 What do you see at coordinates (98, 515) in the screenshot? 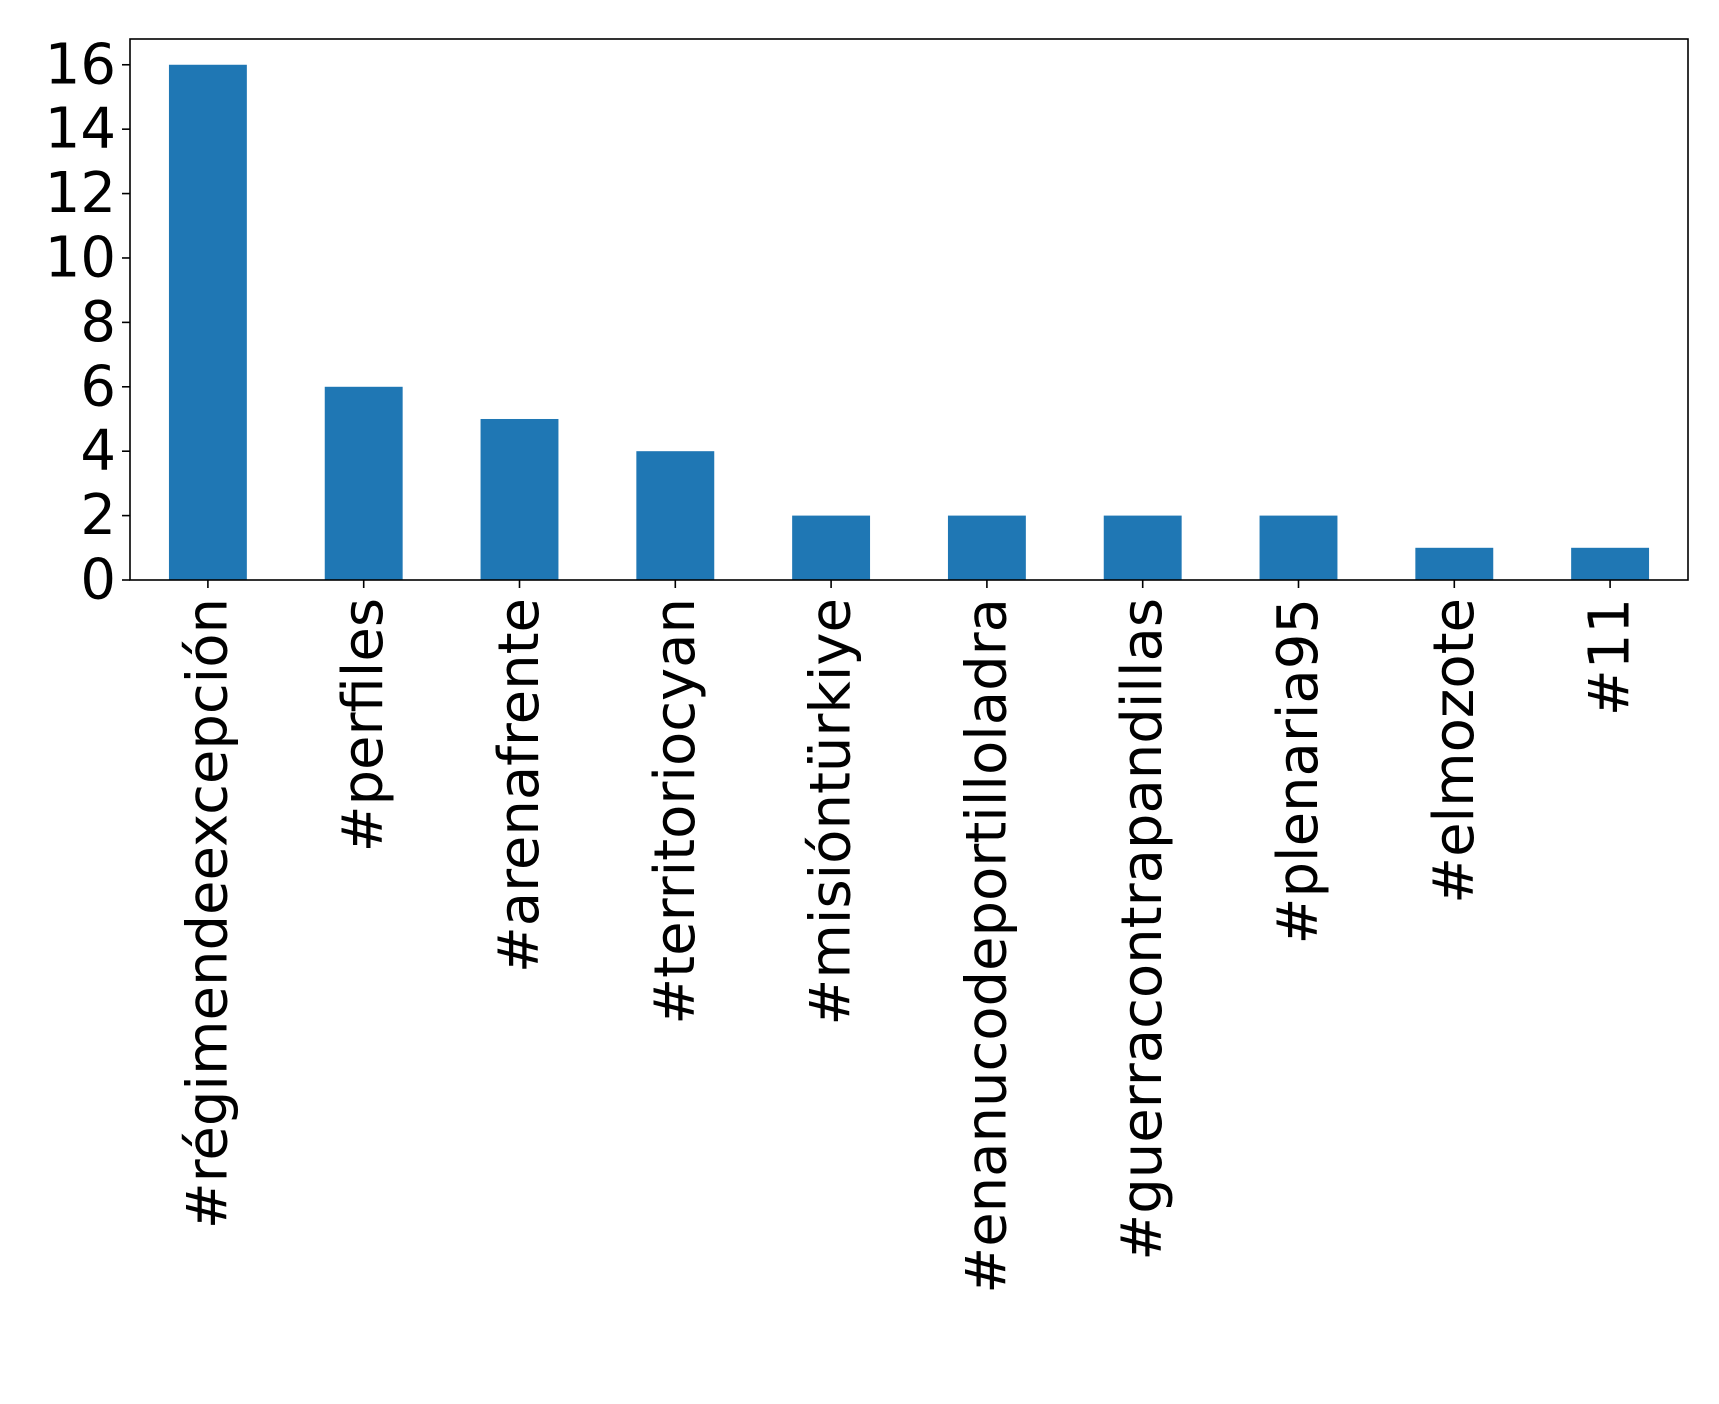
I see `y-tick-label: 2` at bounding box center [98, 515].